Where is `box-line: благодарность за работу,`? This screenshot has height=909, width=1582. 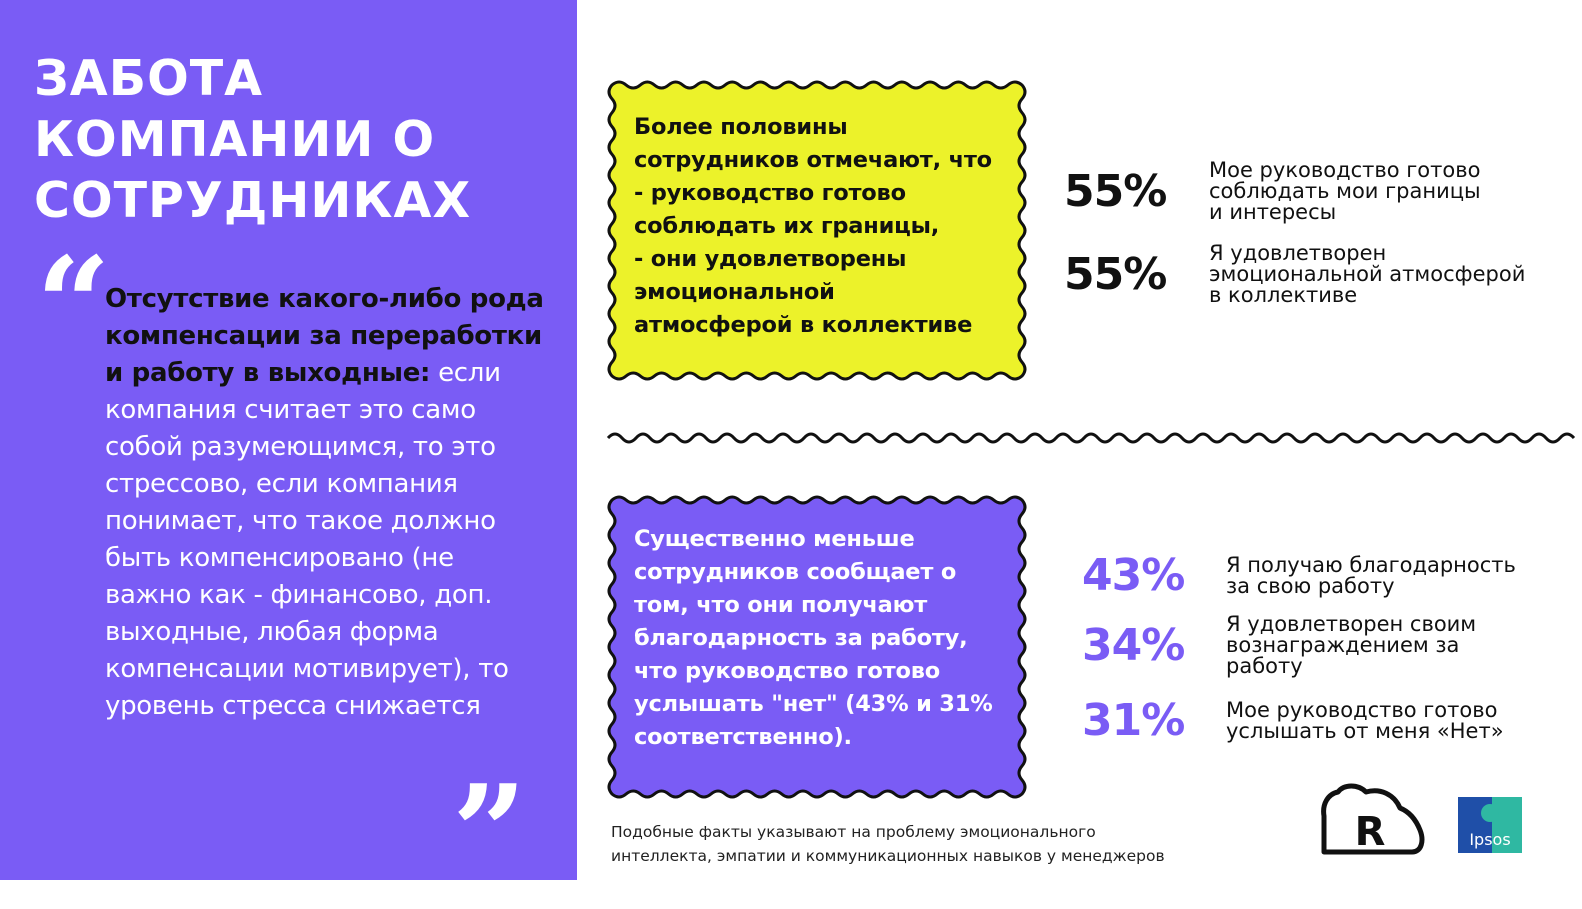
box-line: благодарность за работу, is located at coordinates (801, 638).